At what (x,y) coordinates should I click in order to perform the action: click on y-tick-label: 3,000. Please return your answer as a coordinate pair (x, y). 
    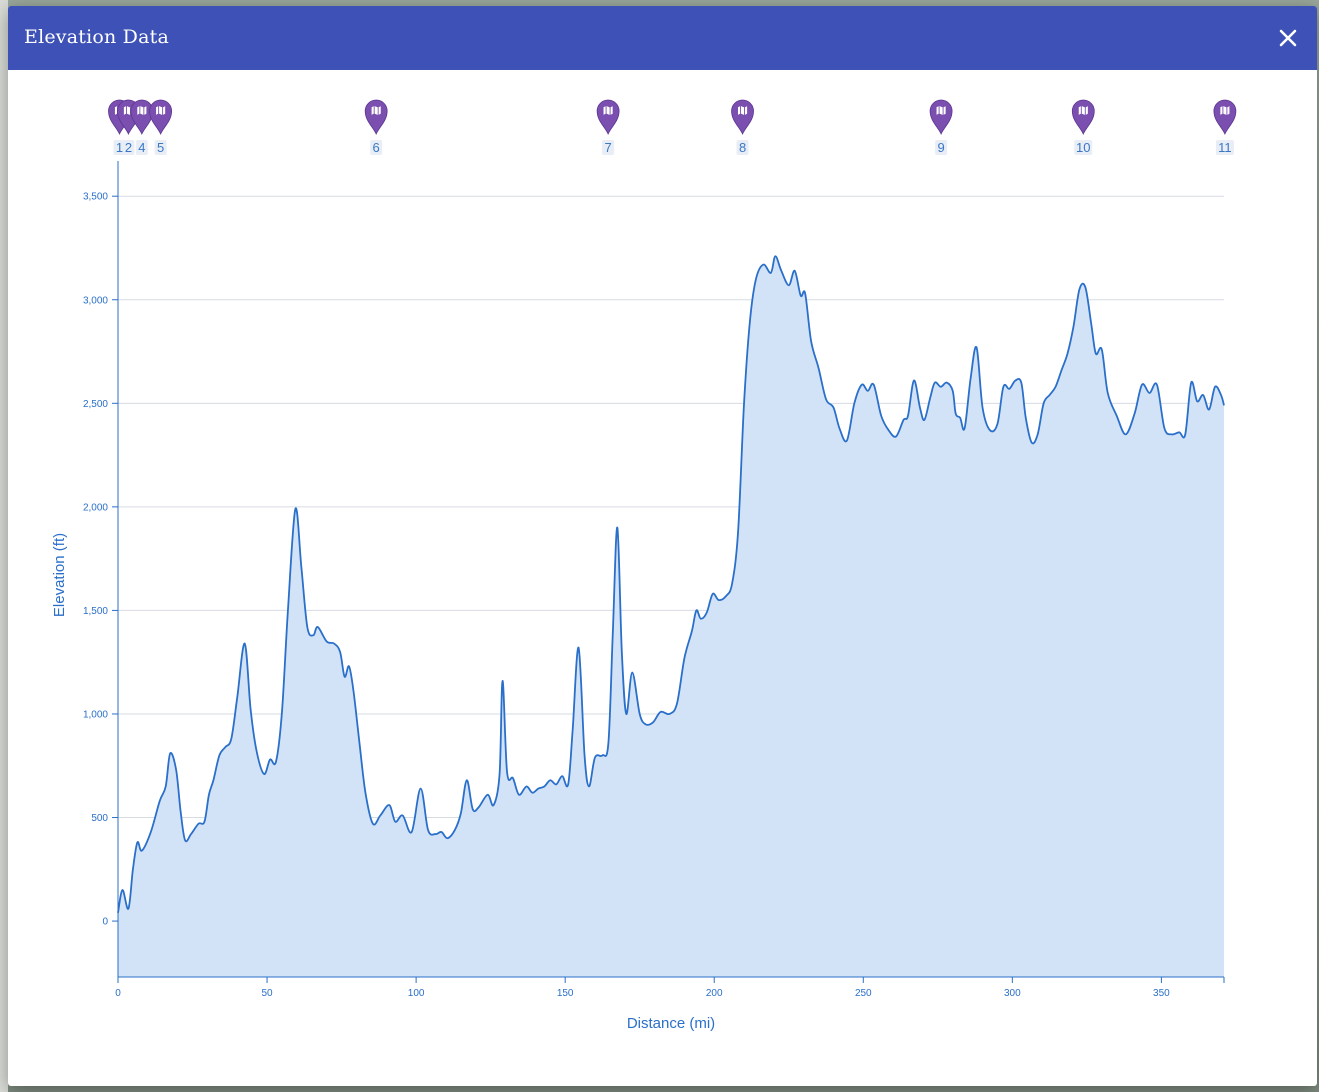
    Looking at the image, I should click on (95, 300).